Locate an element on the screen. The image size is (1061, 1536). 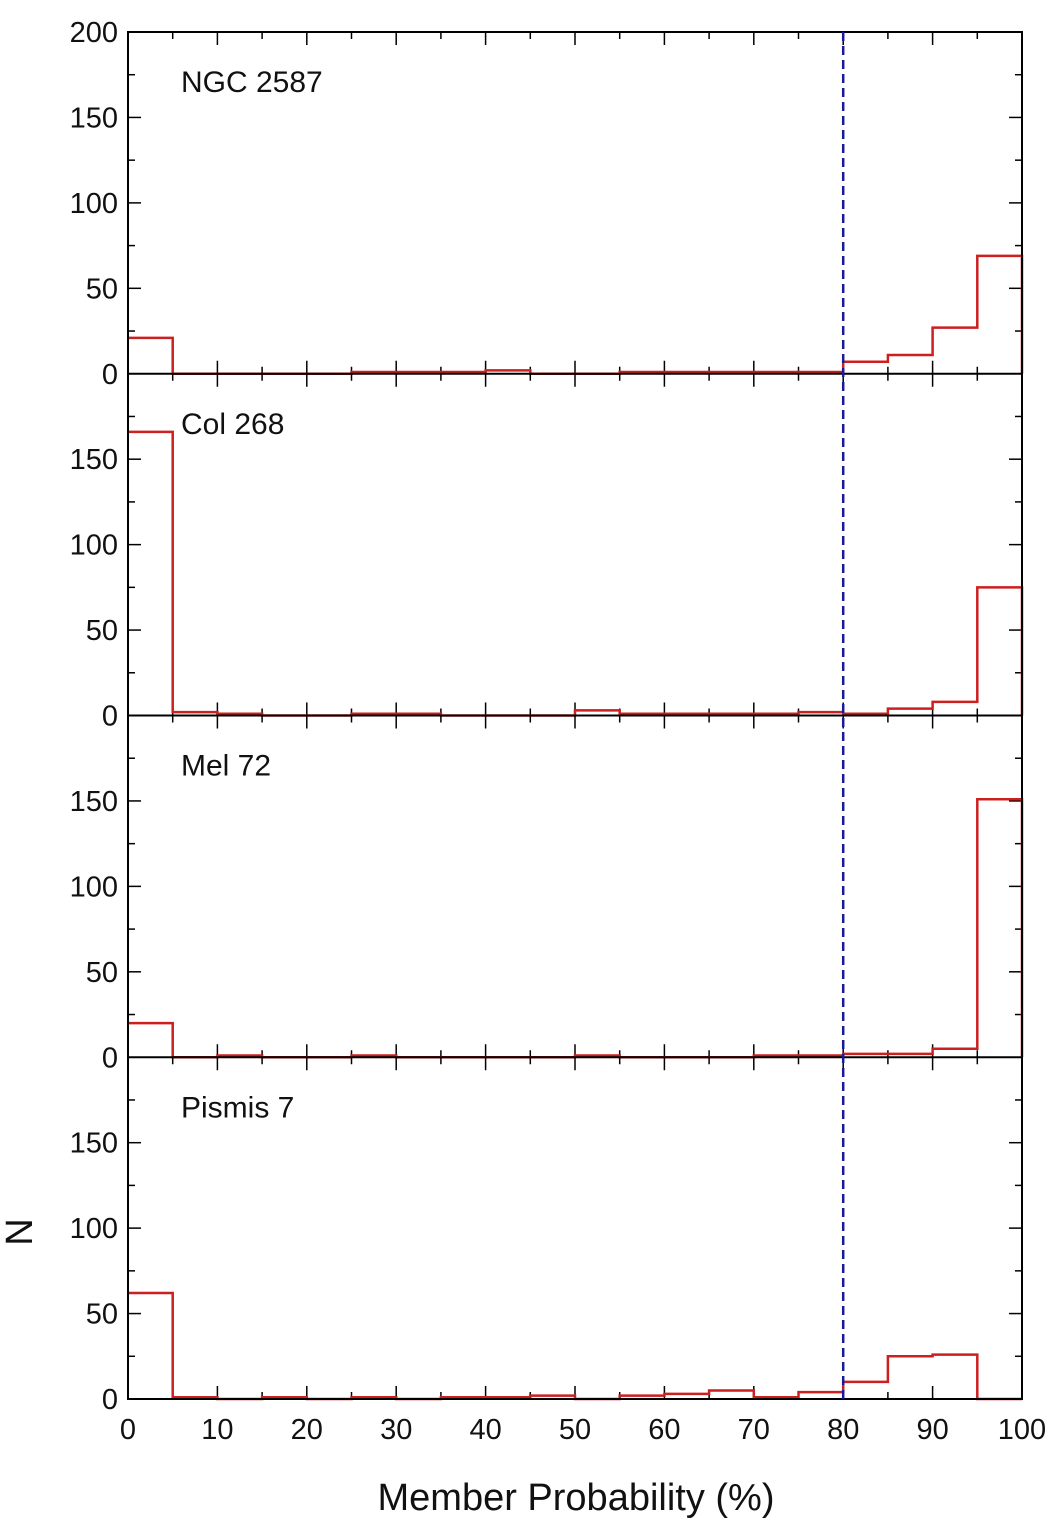
x-tick-label: 10 is located at coordinates (217, 1430).